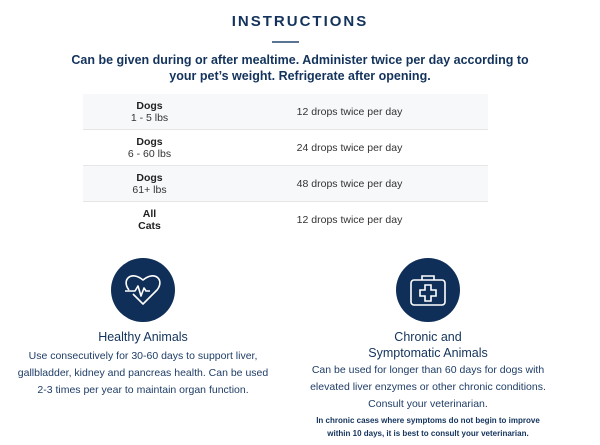  I want to click on table-row: Dogs 1 - 5 lbs 12 drops twice per day, so click(285, 112).